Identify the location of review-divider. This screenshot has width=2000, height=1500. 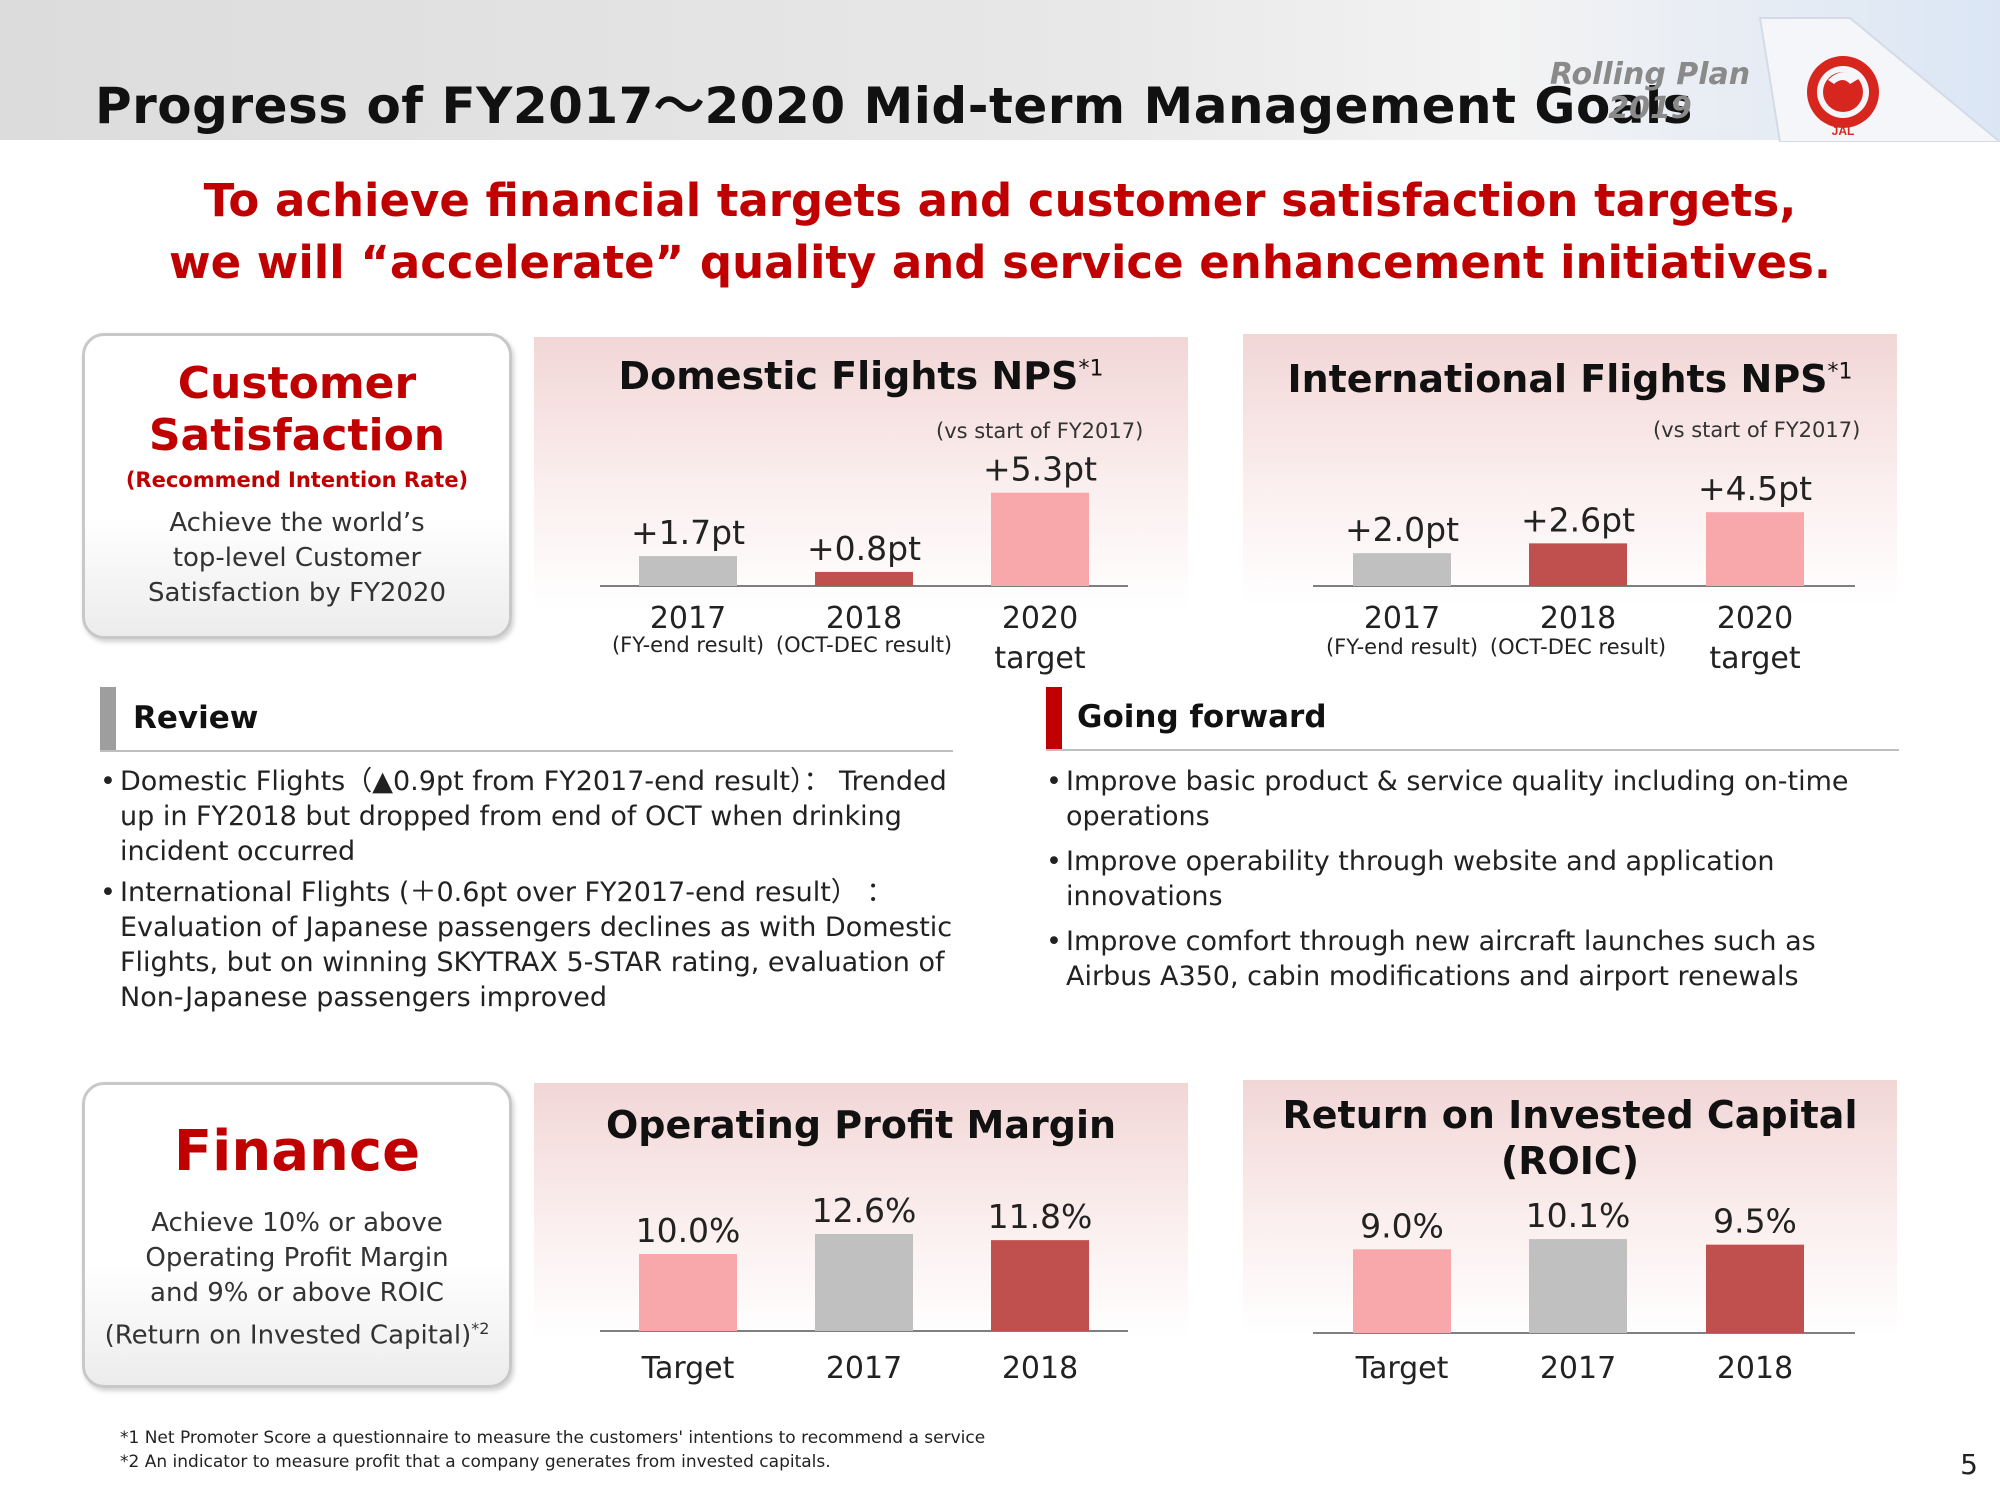
(526, 751).